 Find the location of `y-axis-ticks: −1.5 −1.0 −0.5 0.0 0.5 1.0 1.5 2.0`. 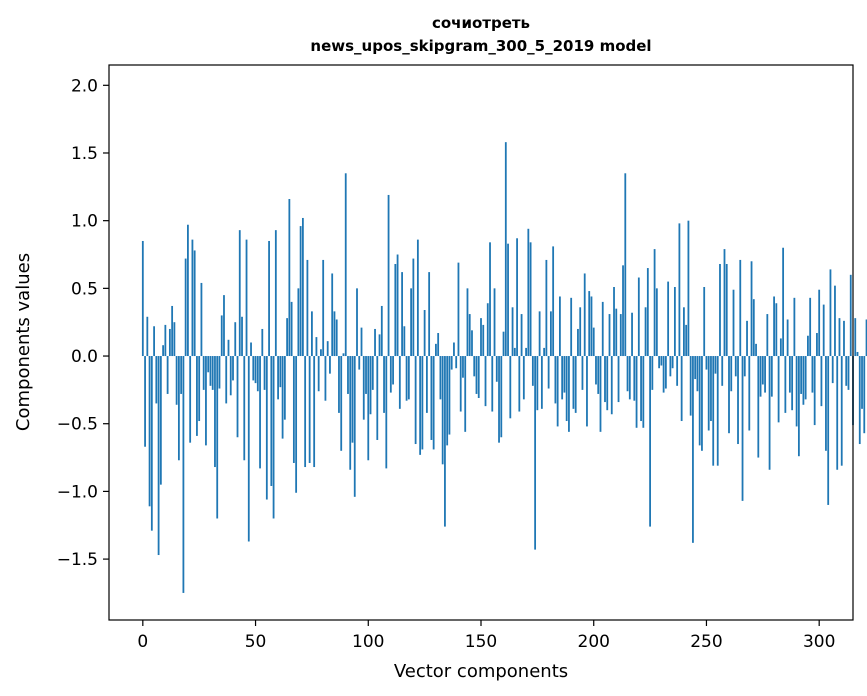

y-axis-ticks: −1.5 −1.0 −0.5 0.0 0.5 1.0 1.5 2.0 is located at coordinates (83, 323).